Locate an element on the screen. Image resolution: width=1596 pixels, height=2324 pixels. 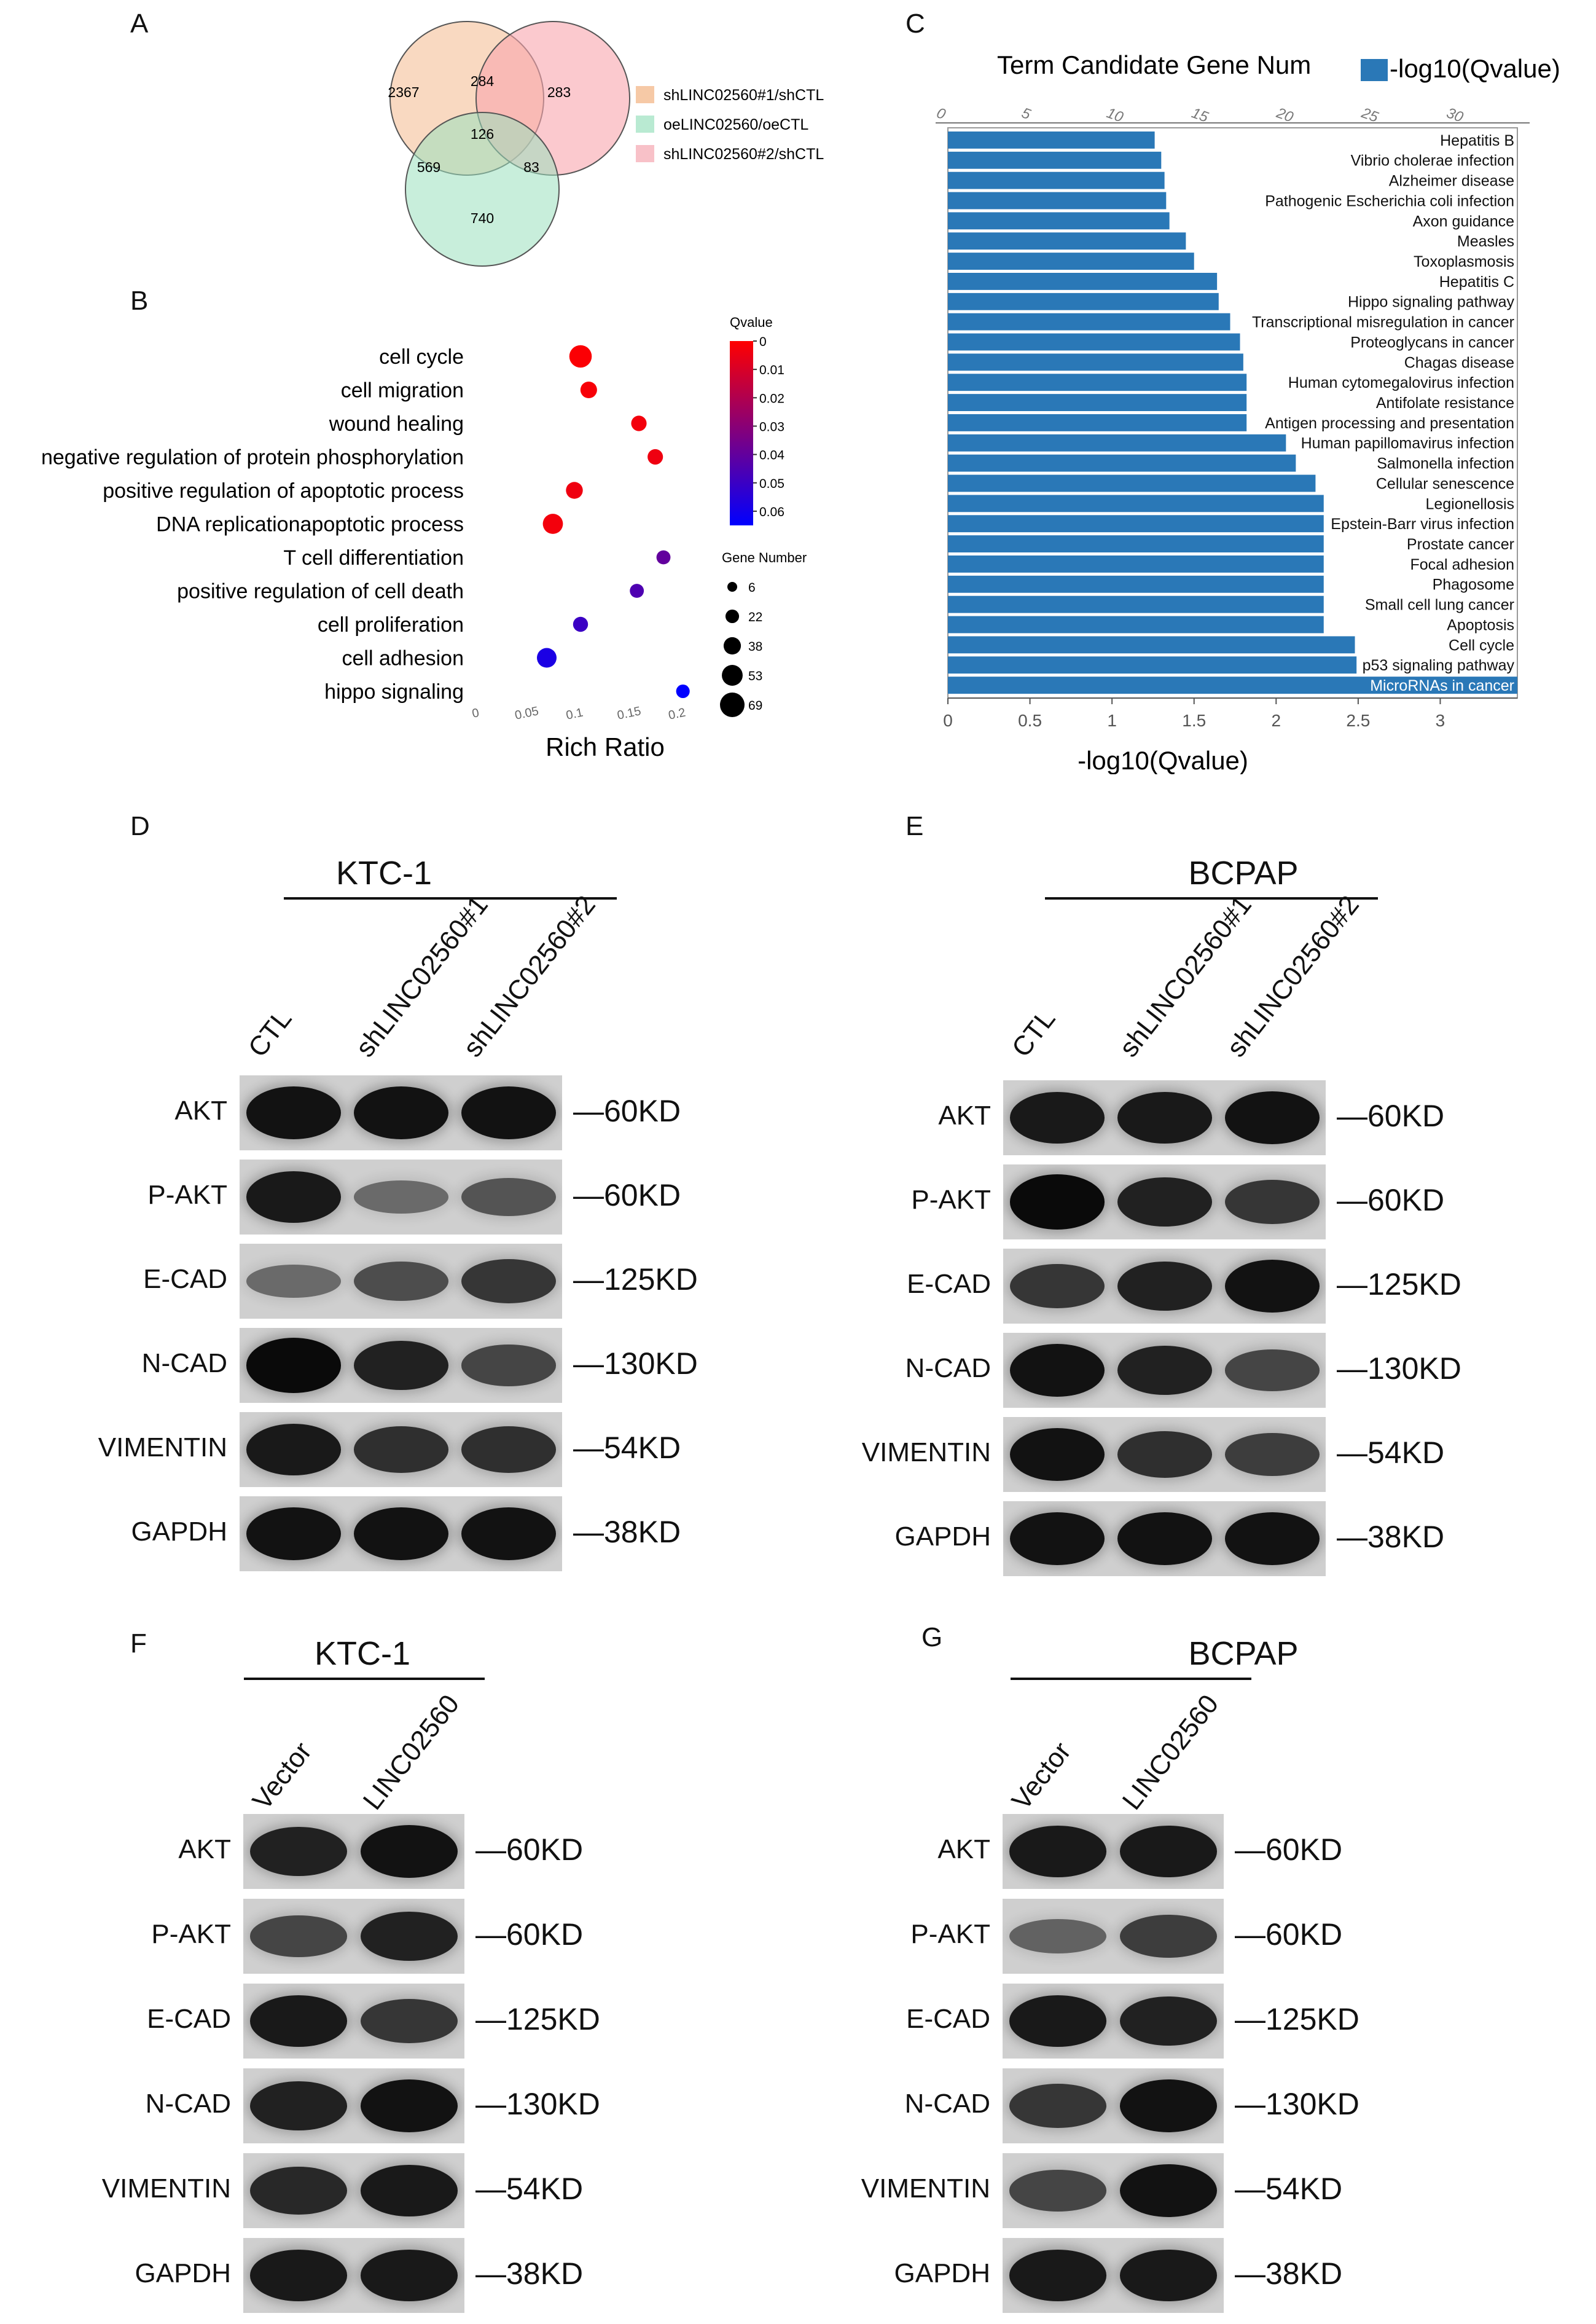
bar-label-apoptosis: Apoptosis is located at coordinates (1480, 625).